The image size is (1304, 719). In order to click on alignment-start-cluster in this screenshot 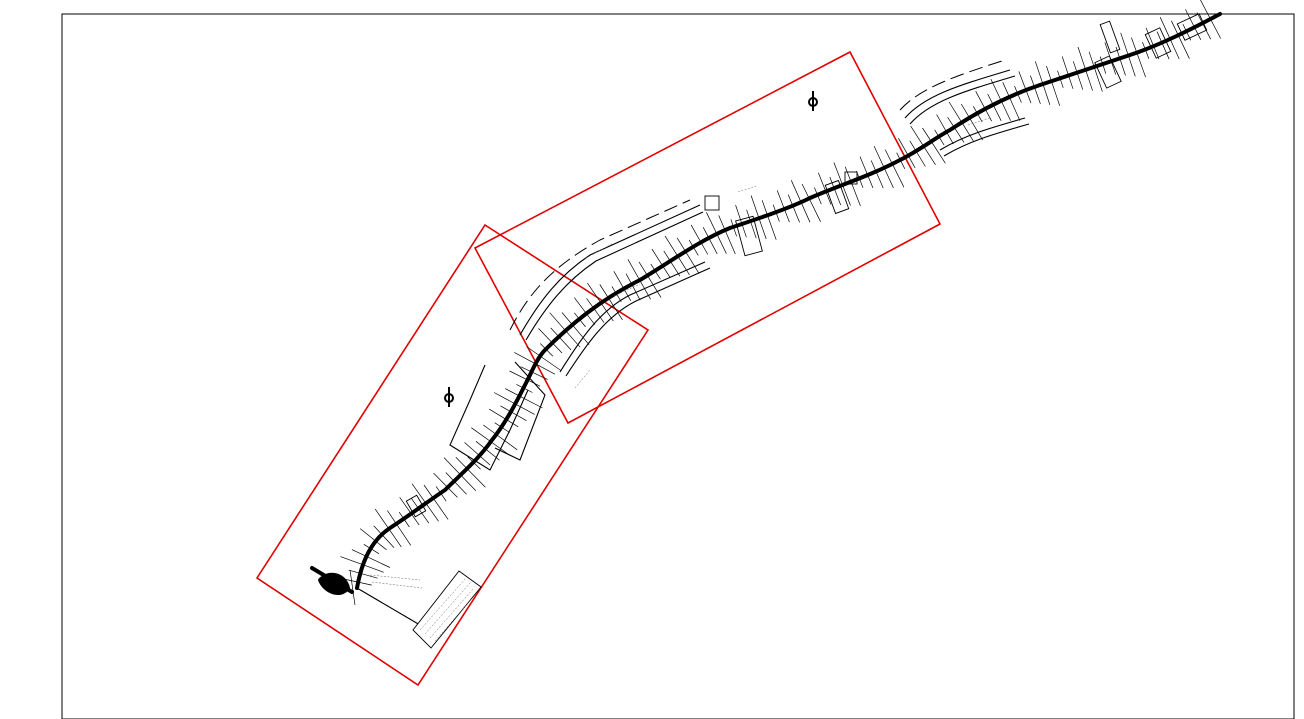, I will do `click(365, 596)`.